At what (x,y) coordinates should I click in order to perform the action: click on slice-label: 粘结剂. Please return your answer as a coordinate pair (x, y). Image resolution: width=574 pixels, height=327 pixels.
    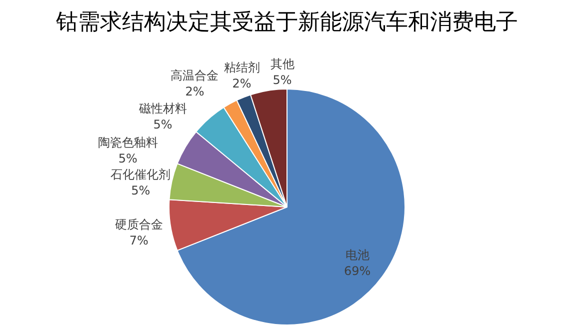
    Looking at the image, I should click on (242, 67).